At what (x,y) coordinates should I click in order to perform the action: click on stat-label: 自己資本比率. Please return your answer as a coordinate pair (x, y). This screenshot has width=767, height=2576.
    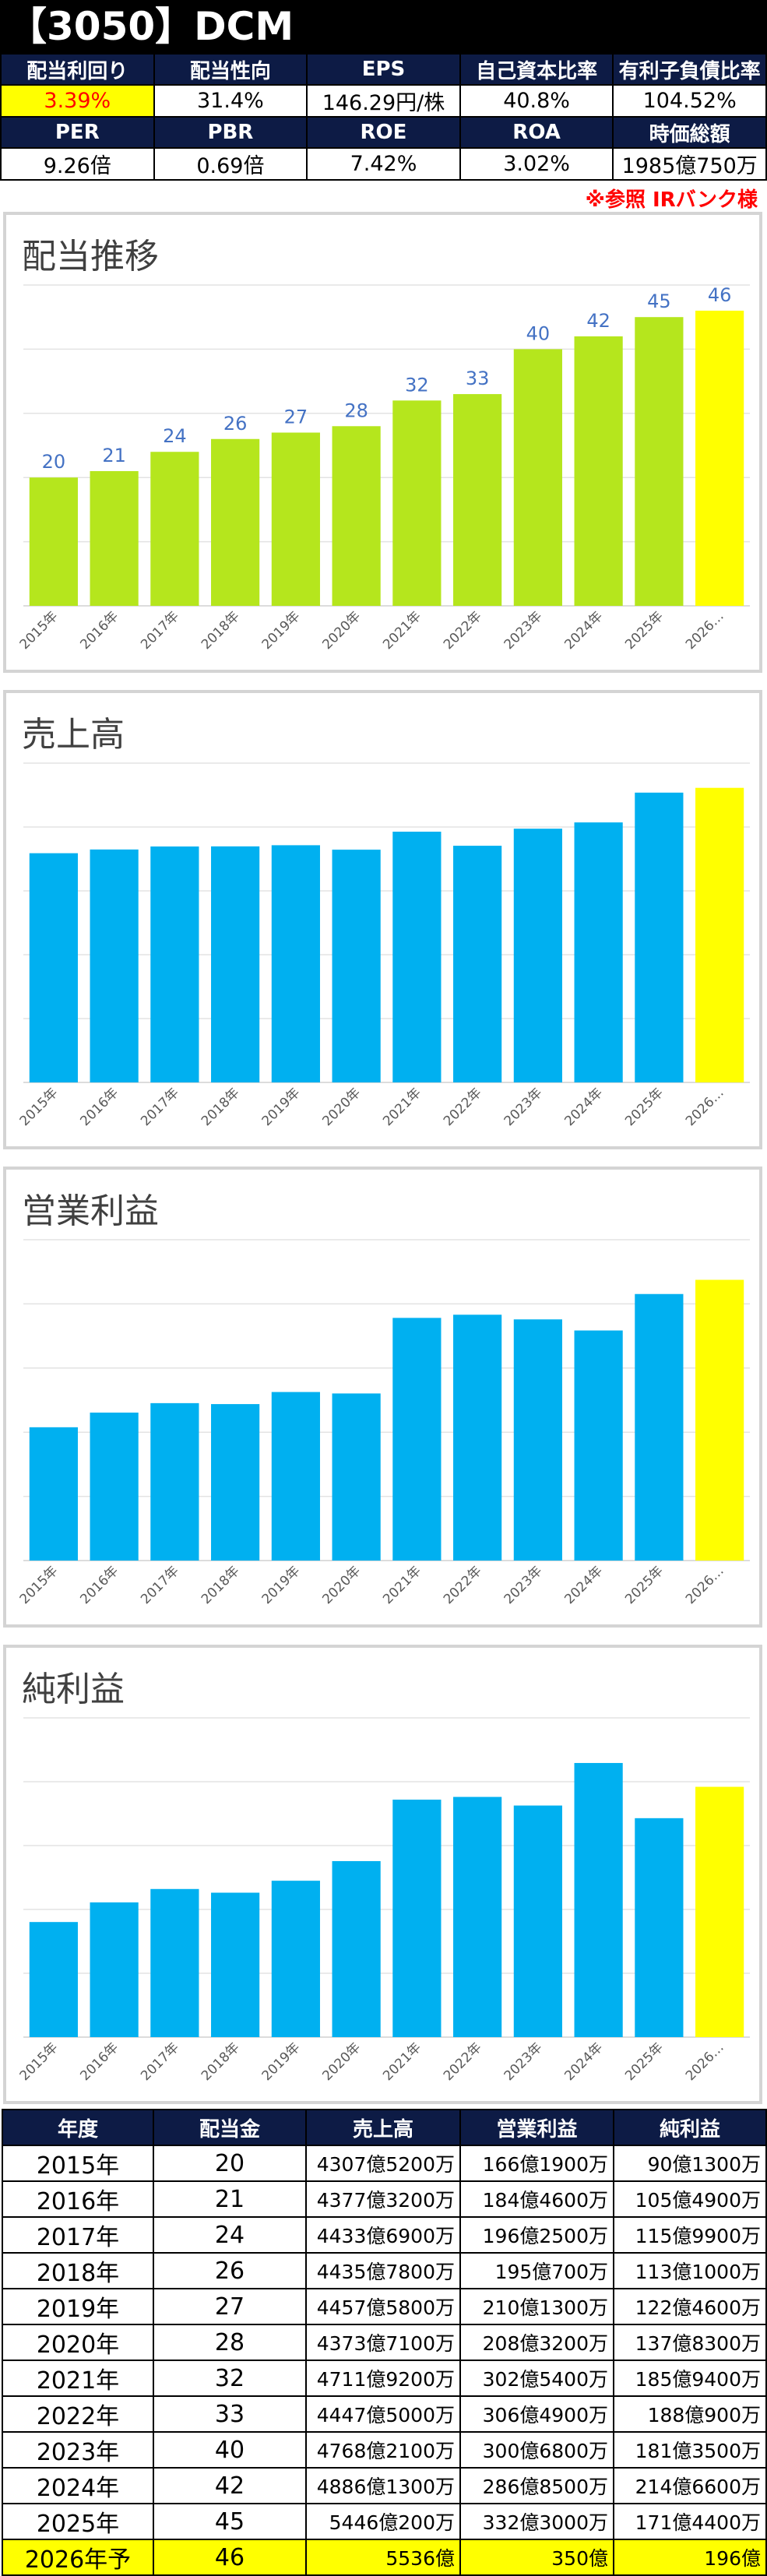
    Looking at the image, I should click on (537, 69).